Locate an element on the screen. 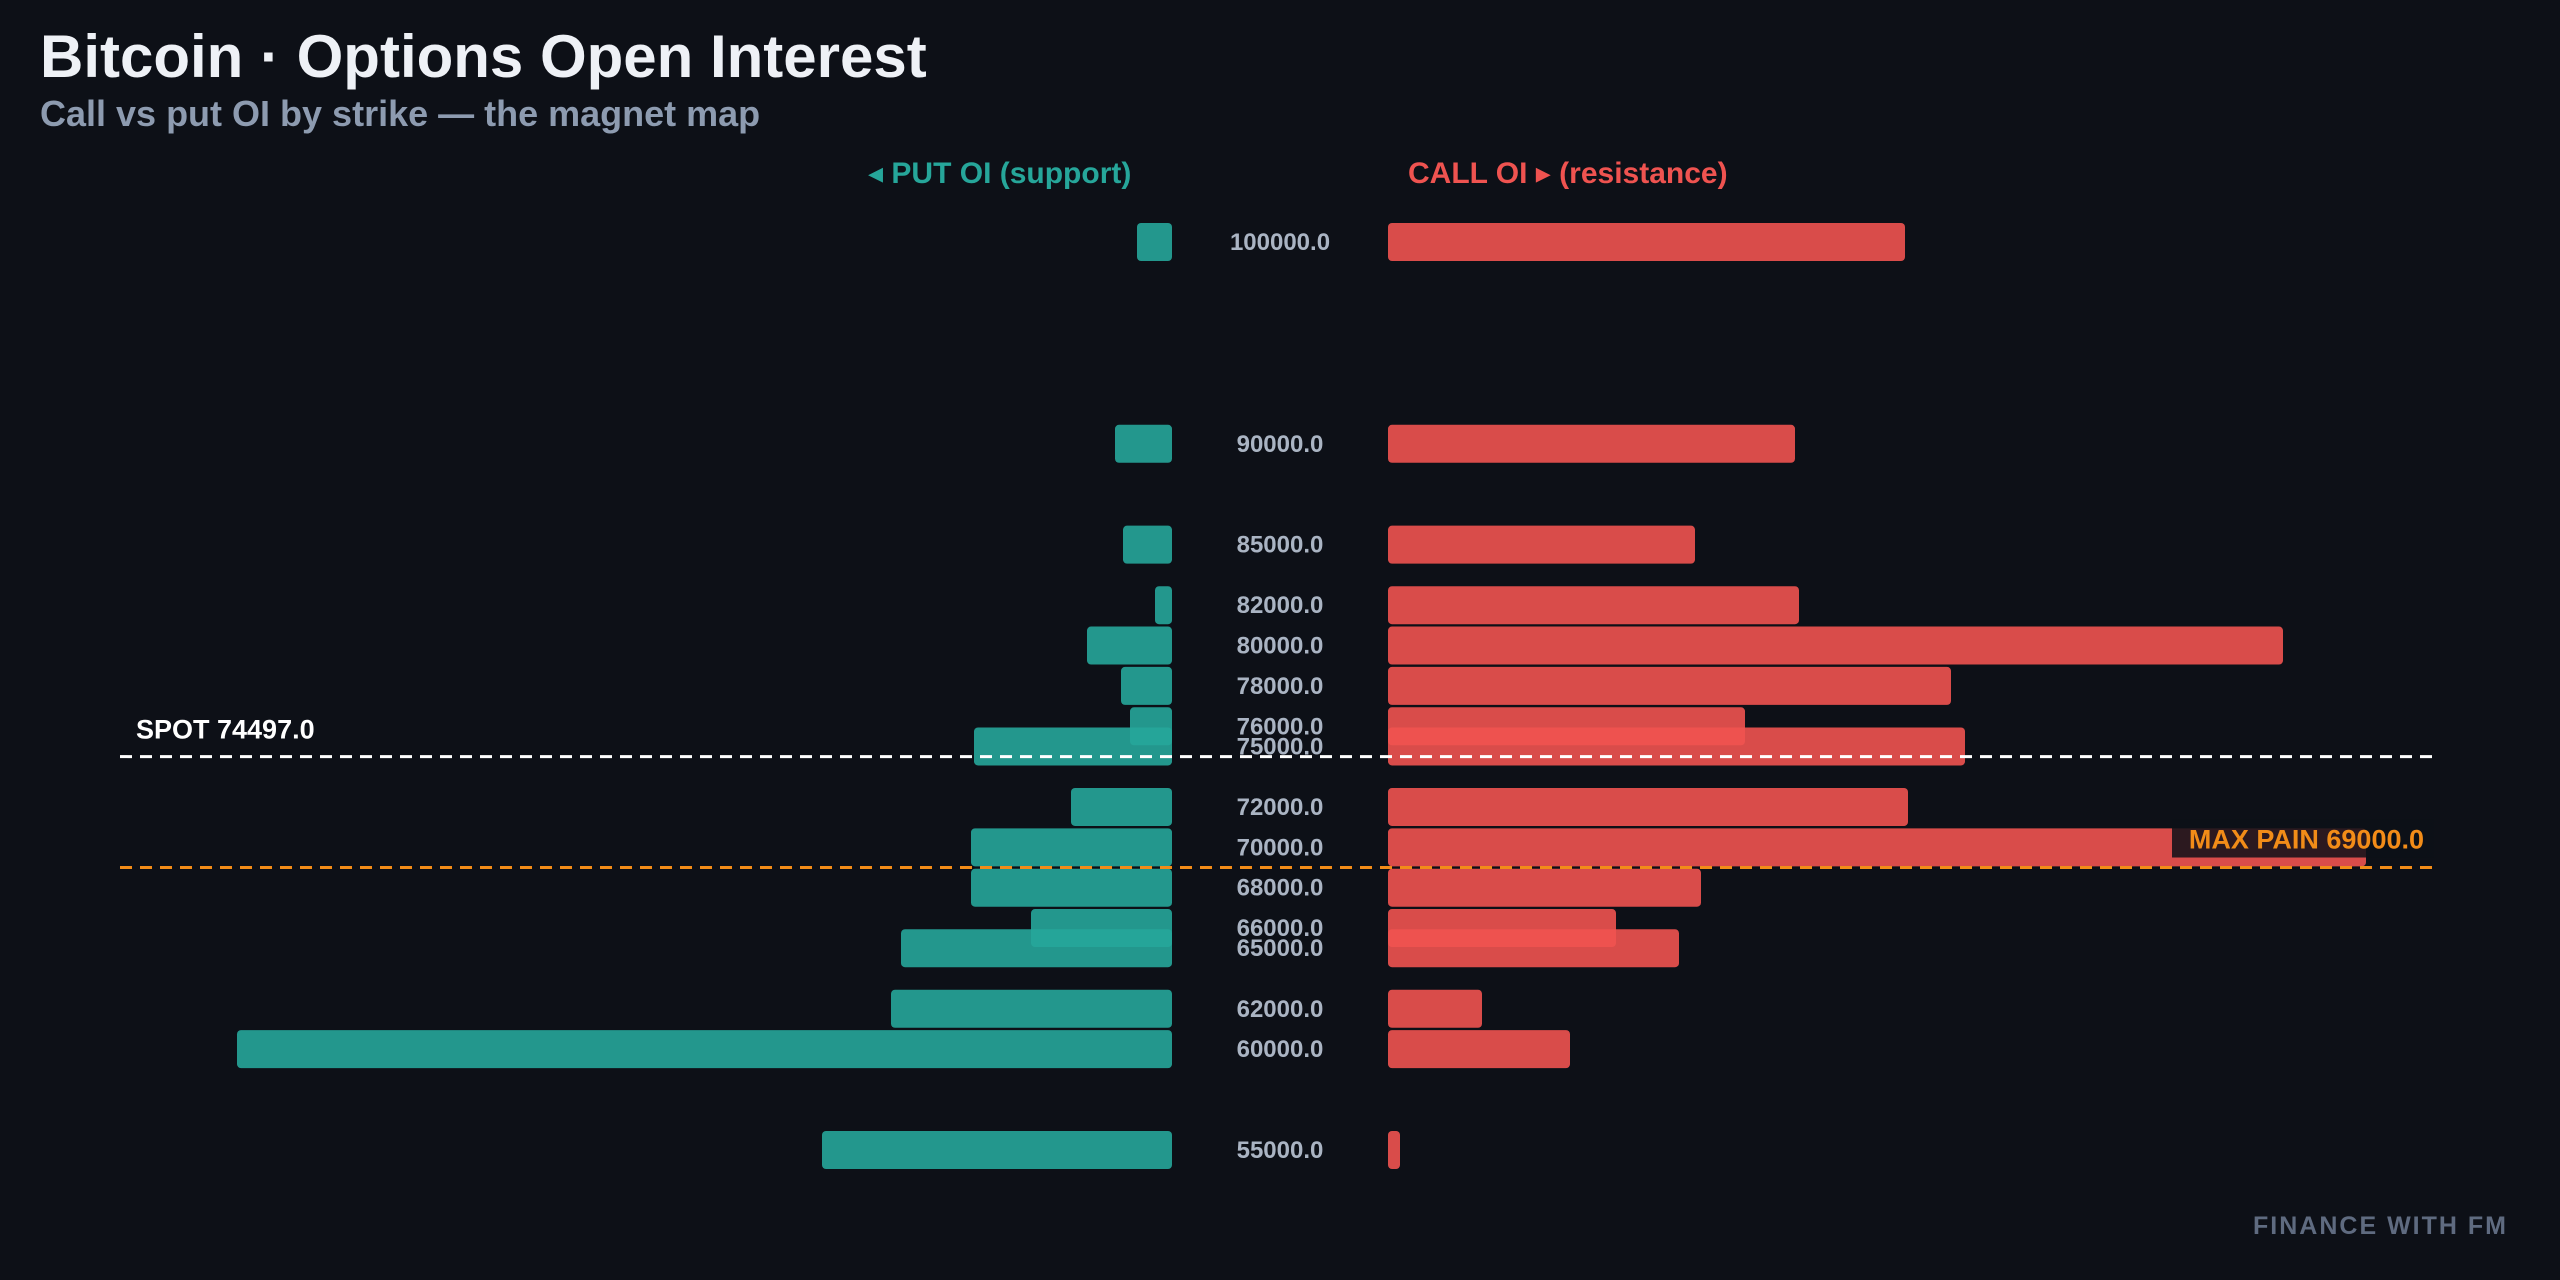 The height and width of the screenshot is (1280, 2560). strike-label: 72000.0 is located at coordinates (1280, 807).